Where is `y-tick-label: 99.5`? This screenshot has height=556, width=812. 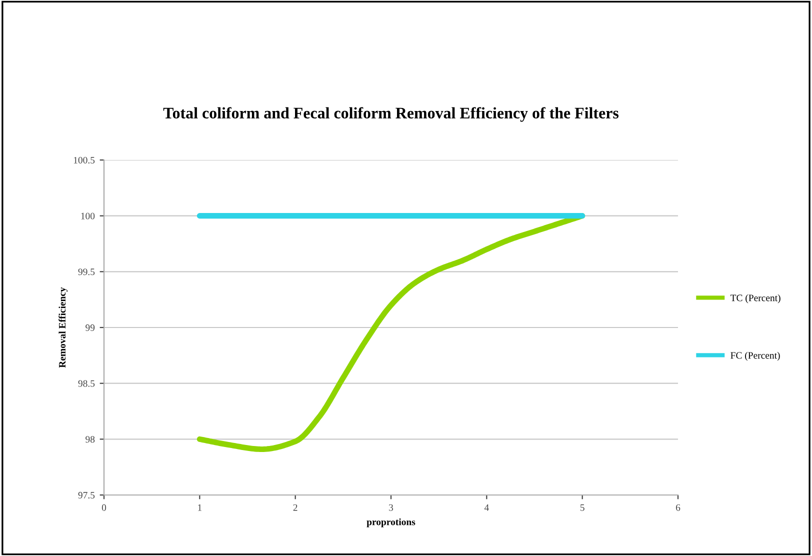
y-tick-label: 99.5 is located at coordinates (86, 272).